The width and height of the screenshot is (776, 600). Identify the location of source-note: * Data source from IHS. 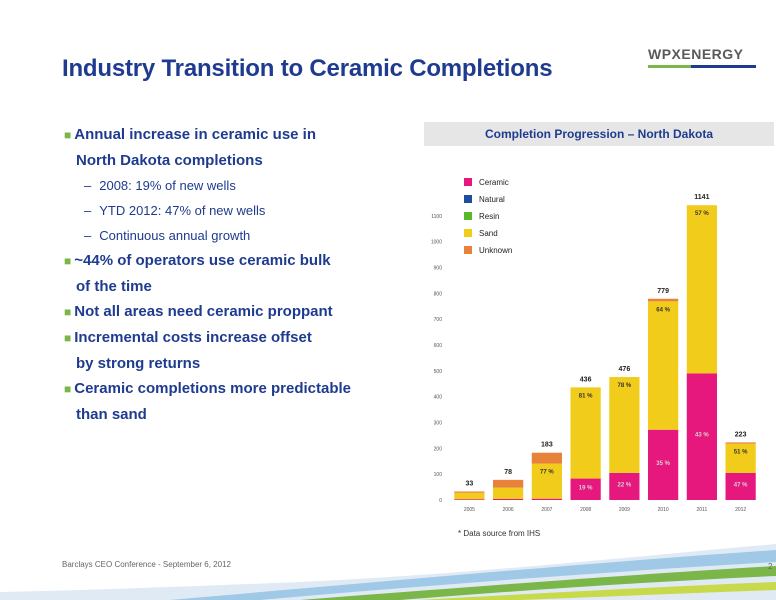
(499, 533).